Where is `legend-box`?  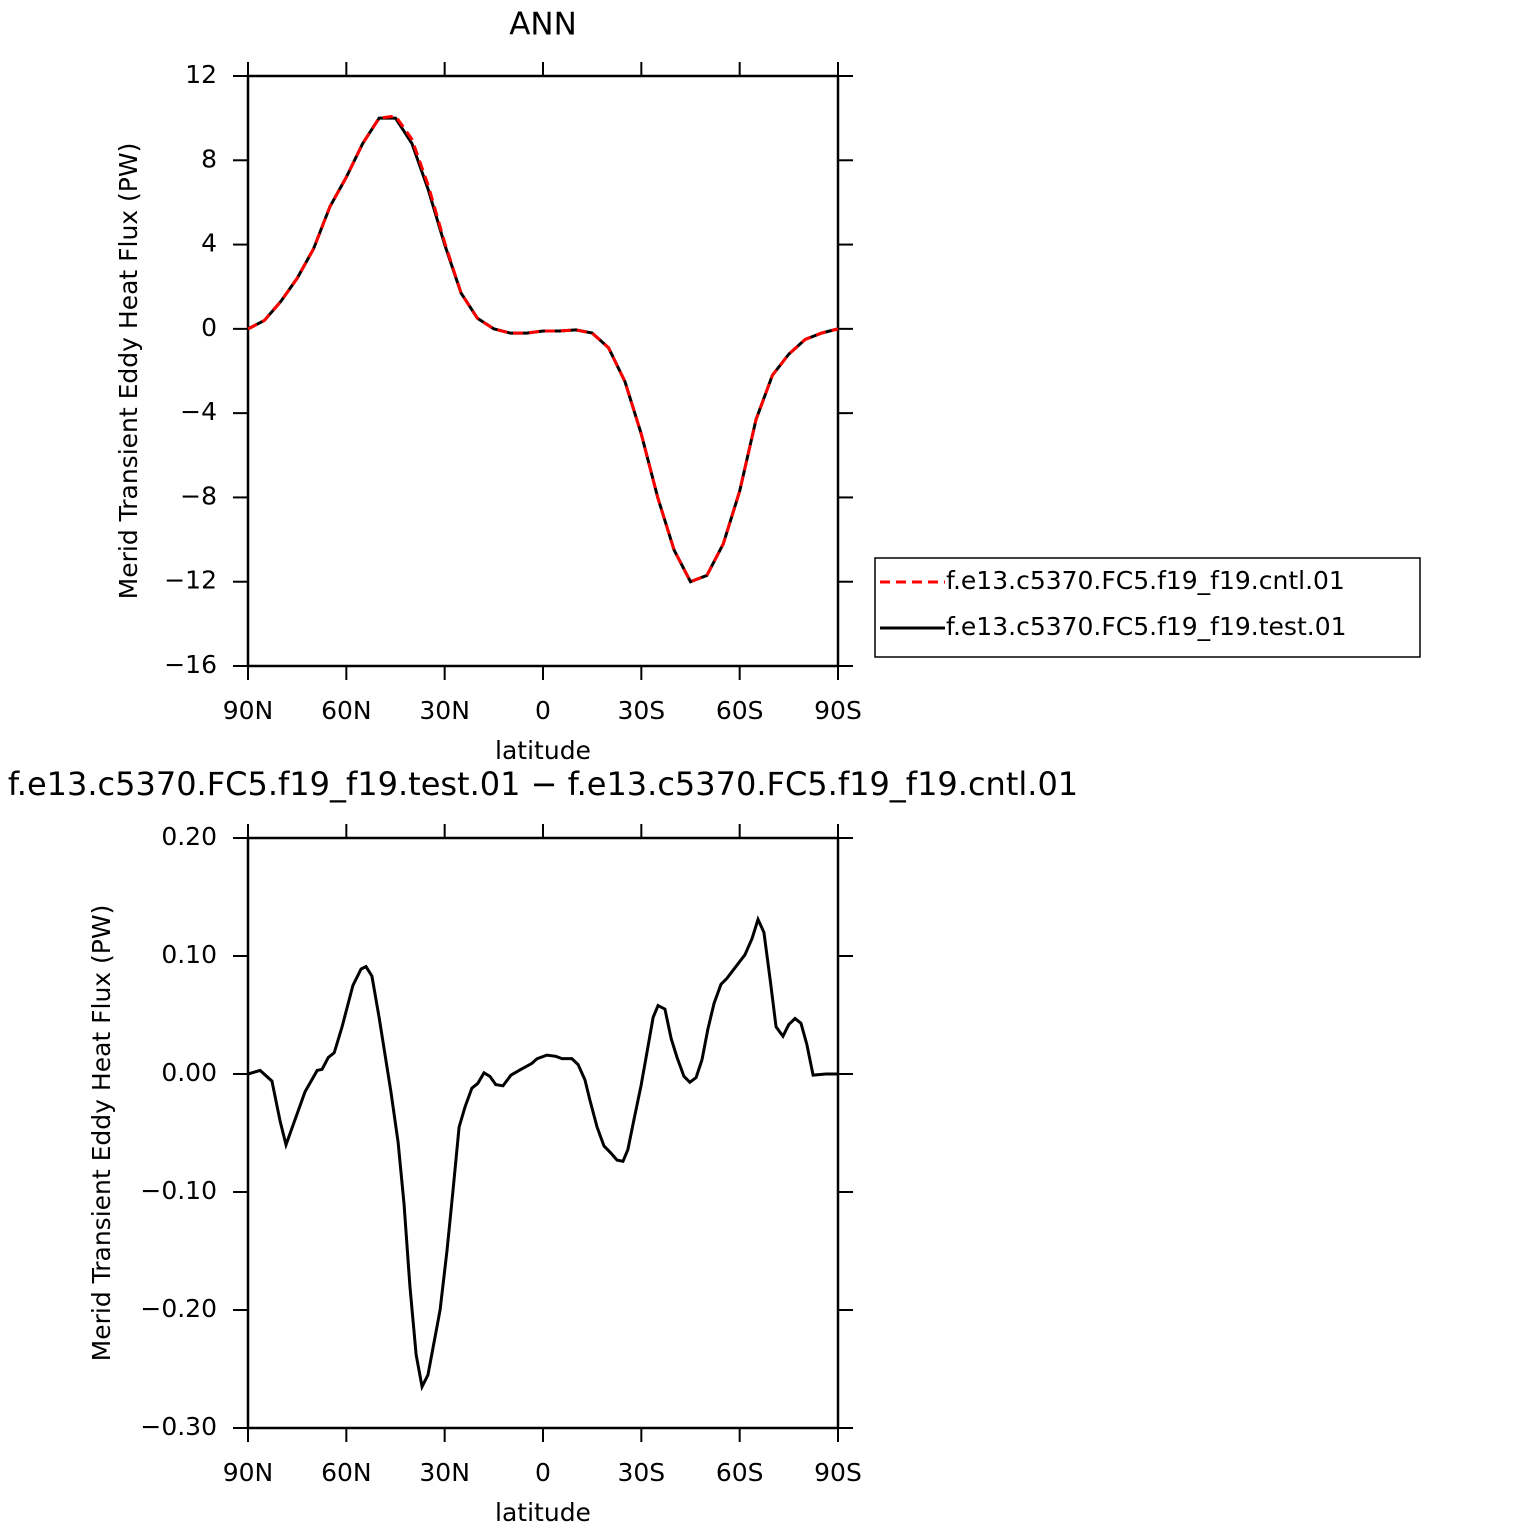 legend-box is located at coordinates (1147, 607).